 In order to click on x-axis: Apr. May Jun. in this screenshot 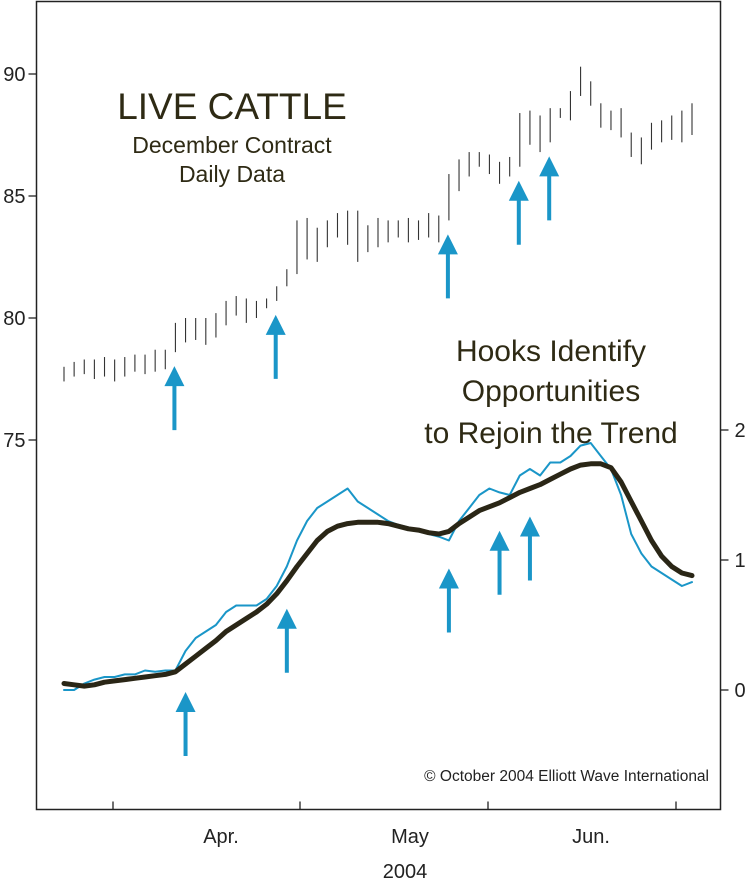, I will do `click(394, 824)`.